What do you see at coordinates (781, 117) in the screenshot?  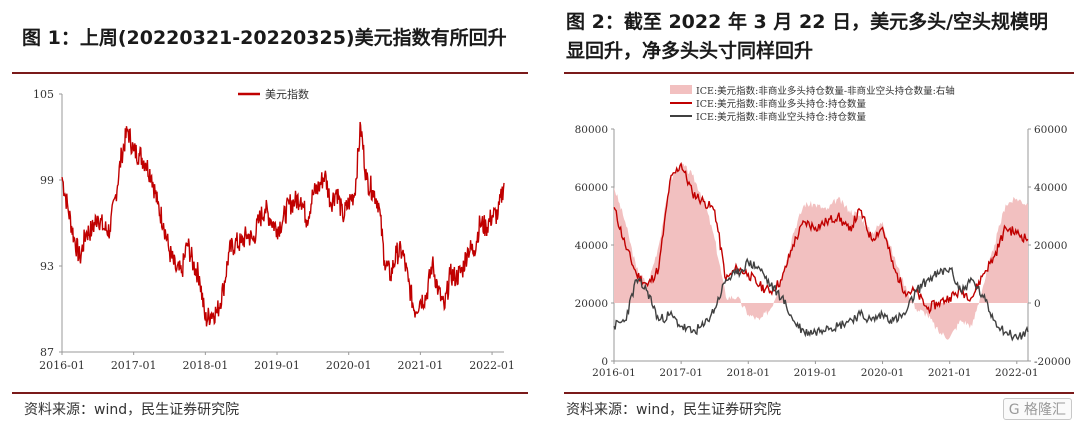 I see `legend-label: ICE:美元指数:非商业空头持仓:持仓数量` at bounding box center [781, 117].